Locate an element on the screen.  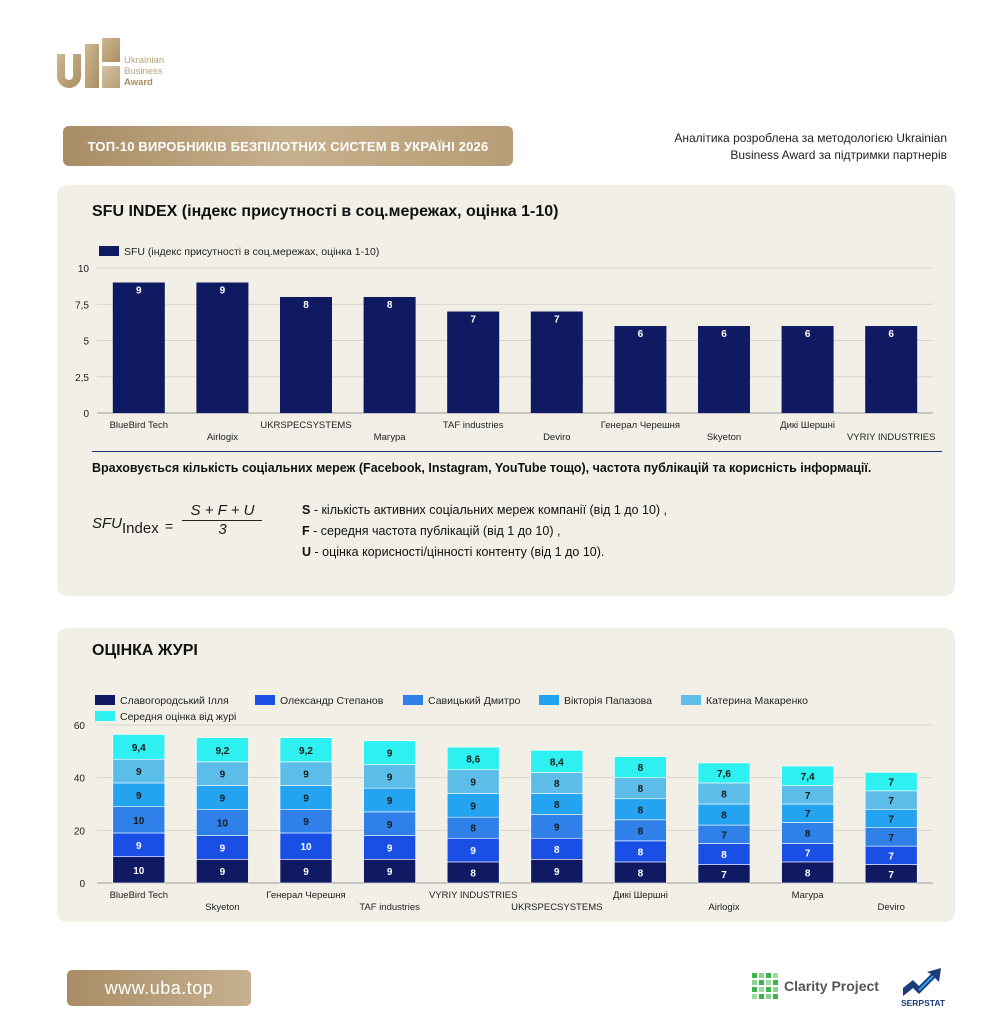
segment-data-label: 9,4 is located at coordinates (139, 748).